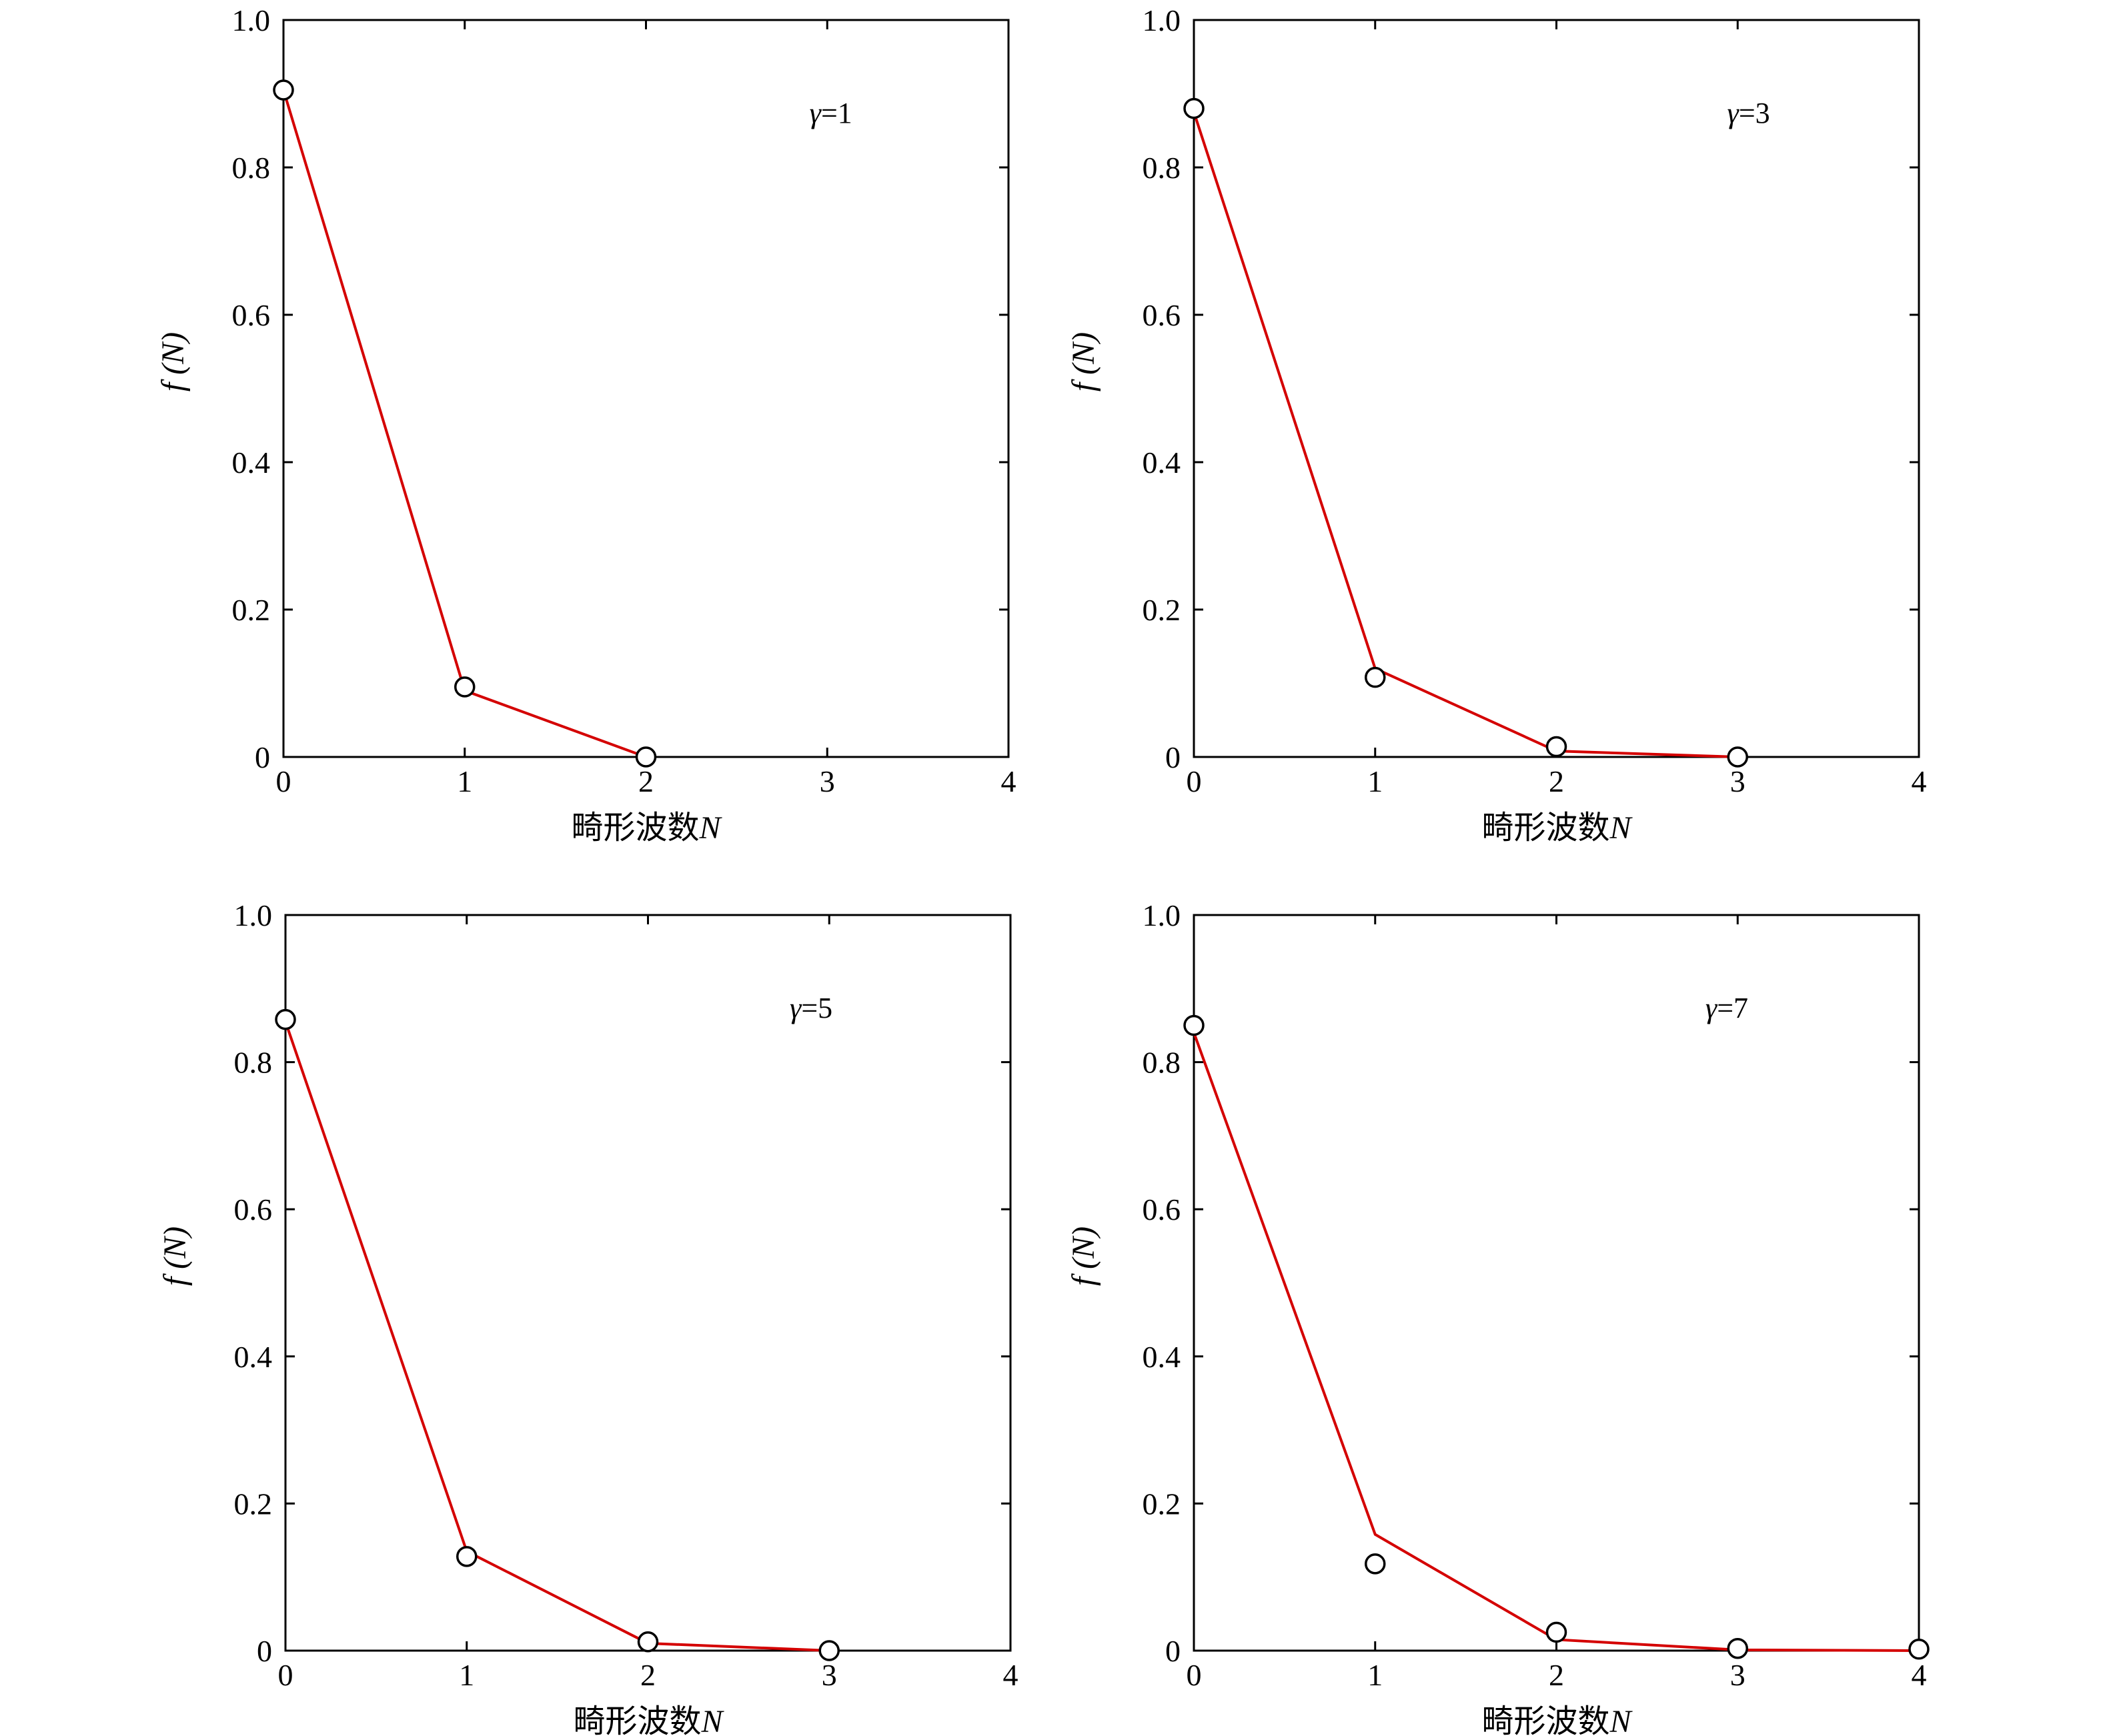 The width and height of the screenshot is (2101, 1736). I want to click on gamma-annotation: γ=7, so click(1727, 1008).